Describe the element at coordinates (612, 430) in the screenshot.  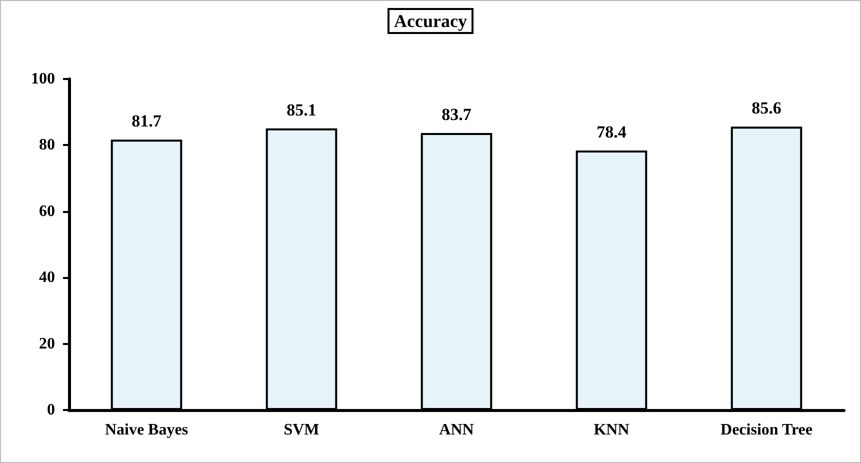
I see `x-tick-label: KNN` at that location.